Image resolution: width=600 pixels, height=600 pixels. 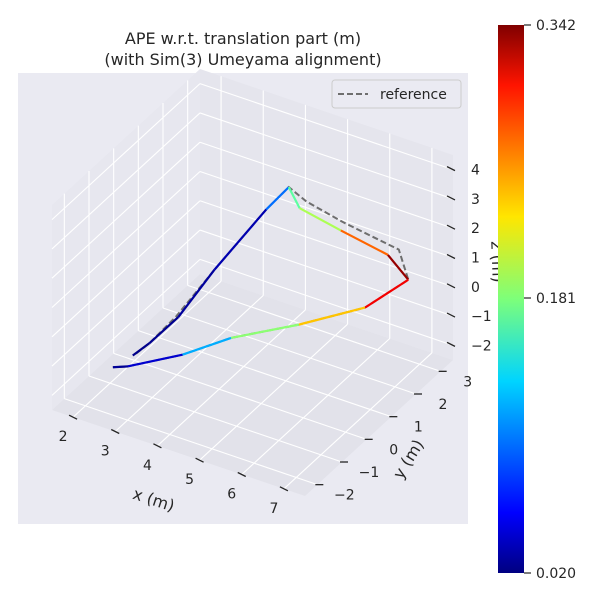 I want to click on x-tick-label: 2, so click(x=63, y=437).